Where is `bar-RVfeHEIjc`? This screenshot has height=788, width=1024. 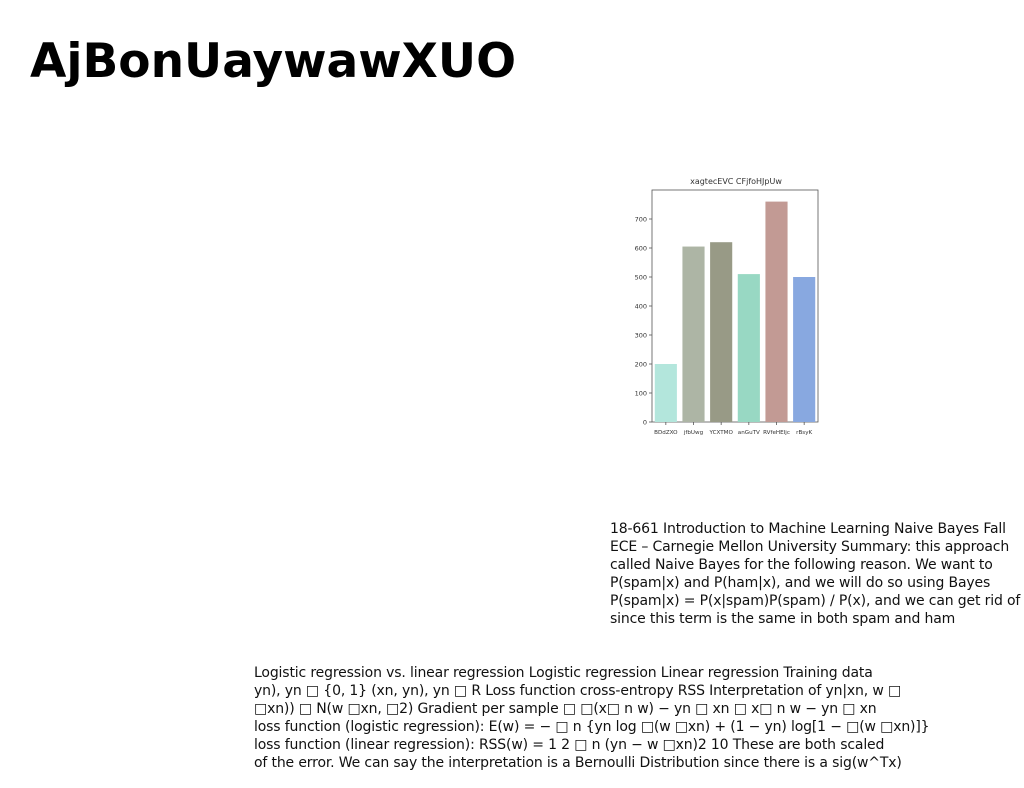
bar-RVfeHEIjc is located at coordinates (776, 311).